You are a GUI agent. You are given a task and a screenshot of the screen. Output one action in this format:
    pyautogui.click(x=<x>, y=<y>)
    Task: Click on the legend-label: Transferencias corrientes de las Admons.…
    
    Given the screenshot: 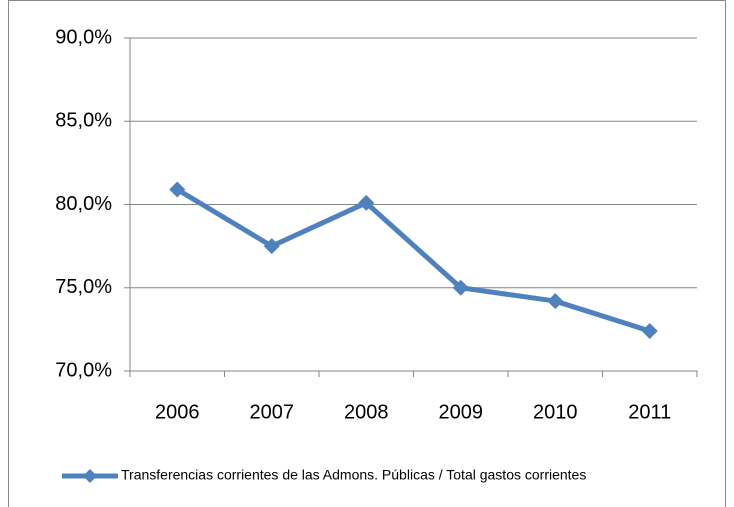 What is the action you would take?
    pyautogui.click(x=353, y=475)
    